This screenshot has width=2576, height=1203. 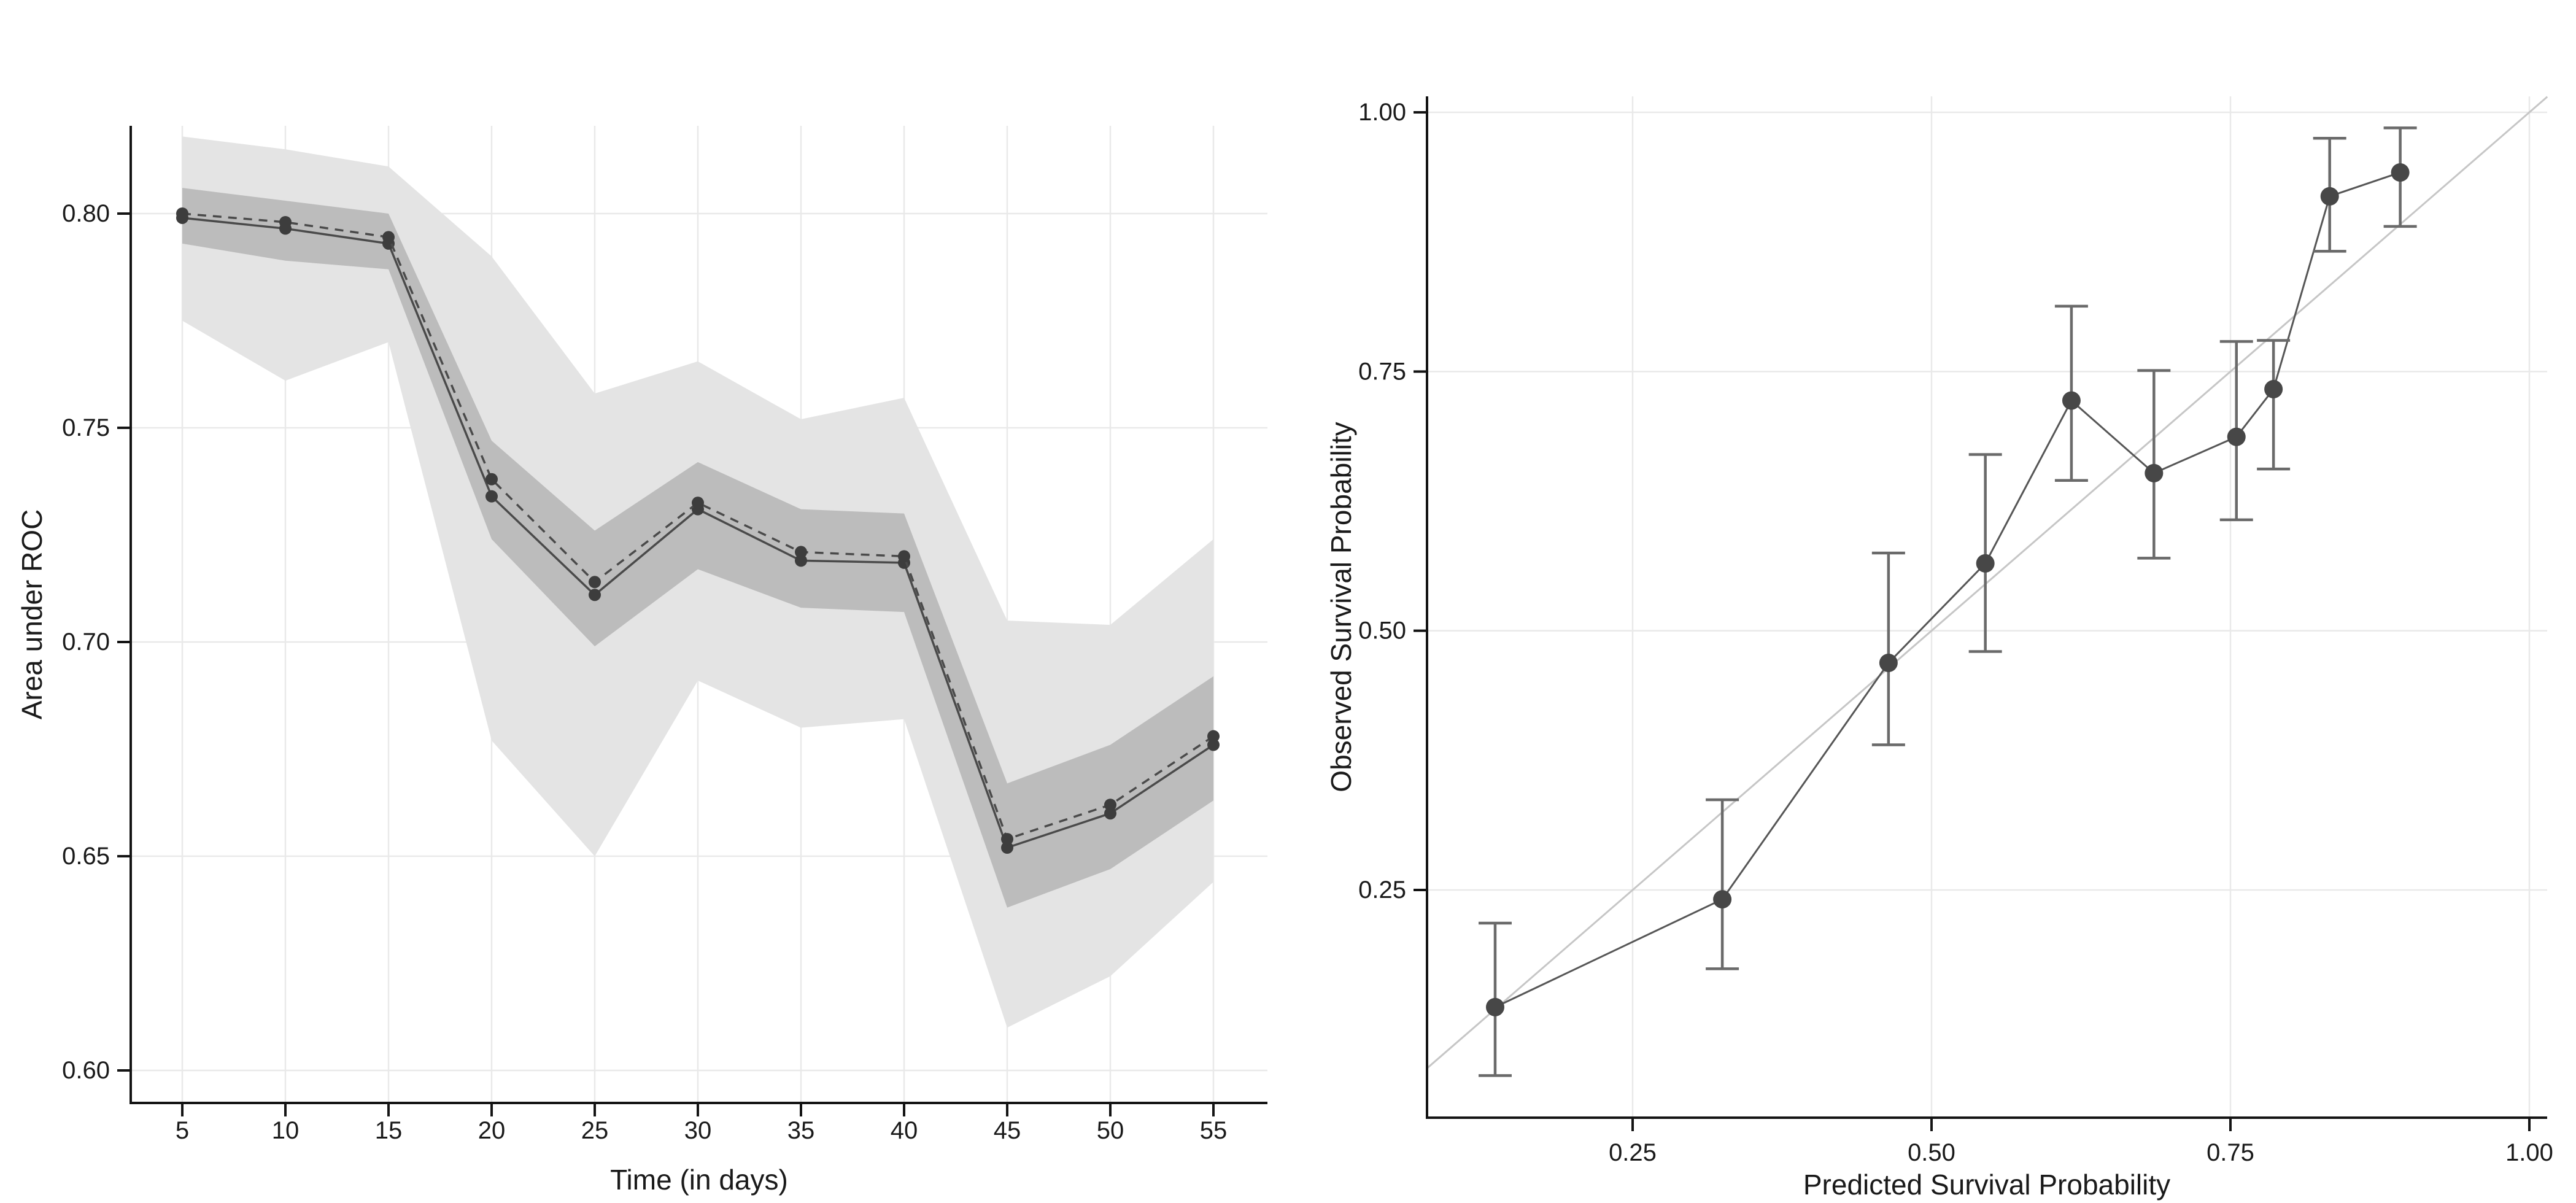 I want to click on x-tick-label: 40, so click(x=904, y=1130).